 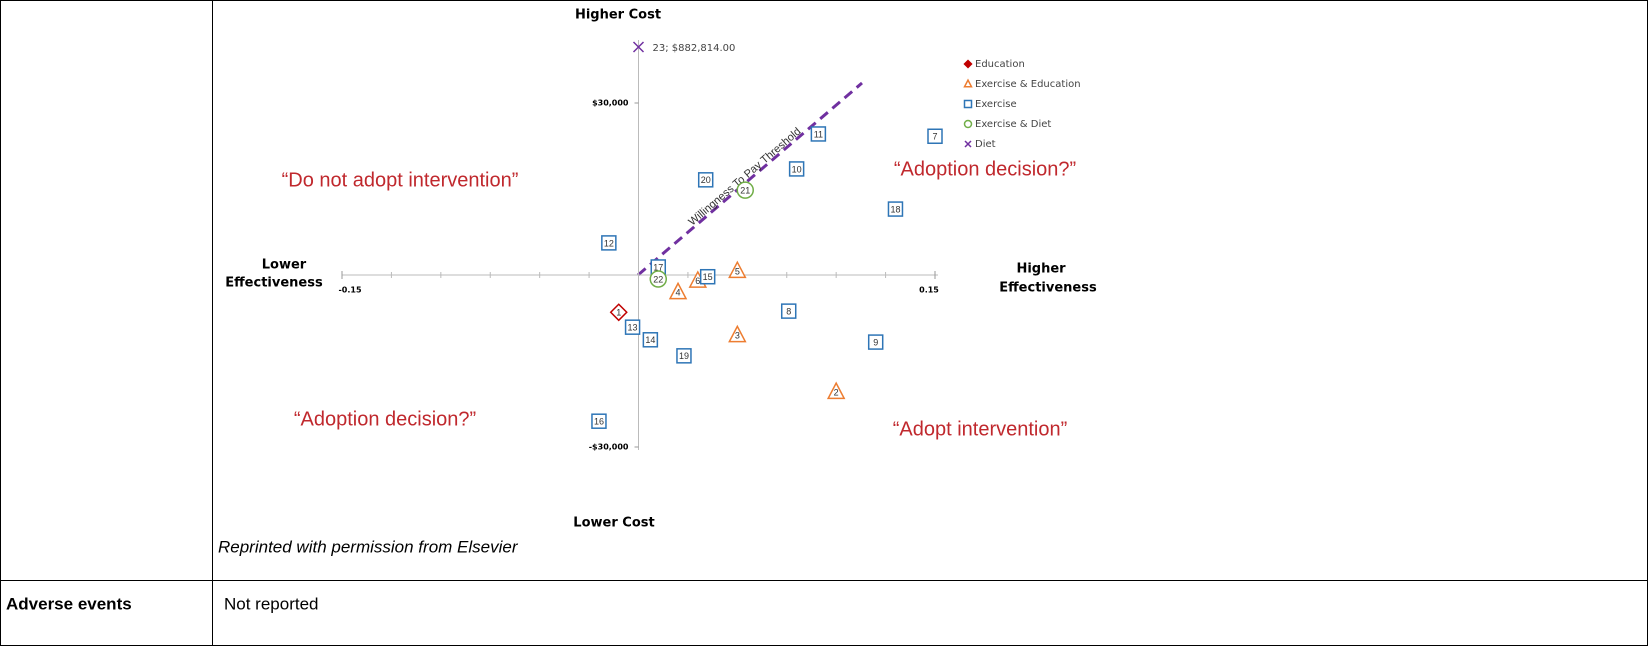 I want to click on legend-label: Exercise, so click(x=996, y=104).